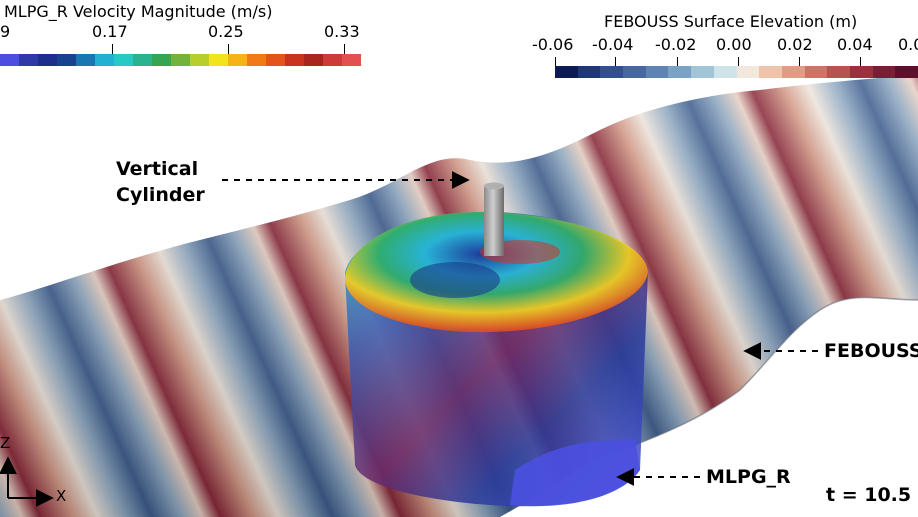 This screenshot has width=918, height=517. Describe the element at coordinates (676, 44) in the screenshot. I see `elevation-tick-label: -0.02` at that location.